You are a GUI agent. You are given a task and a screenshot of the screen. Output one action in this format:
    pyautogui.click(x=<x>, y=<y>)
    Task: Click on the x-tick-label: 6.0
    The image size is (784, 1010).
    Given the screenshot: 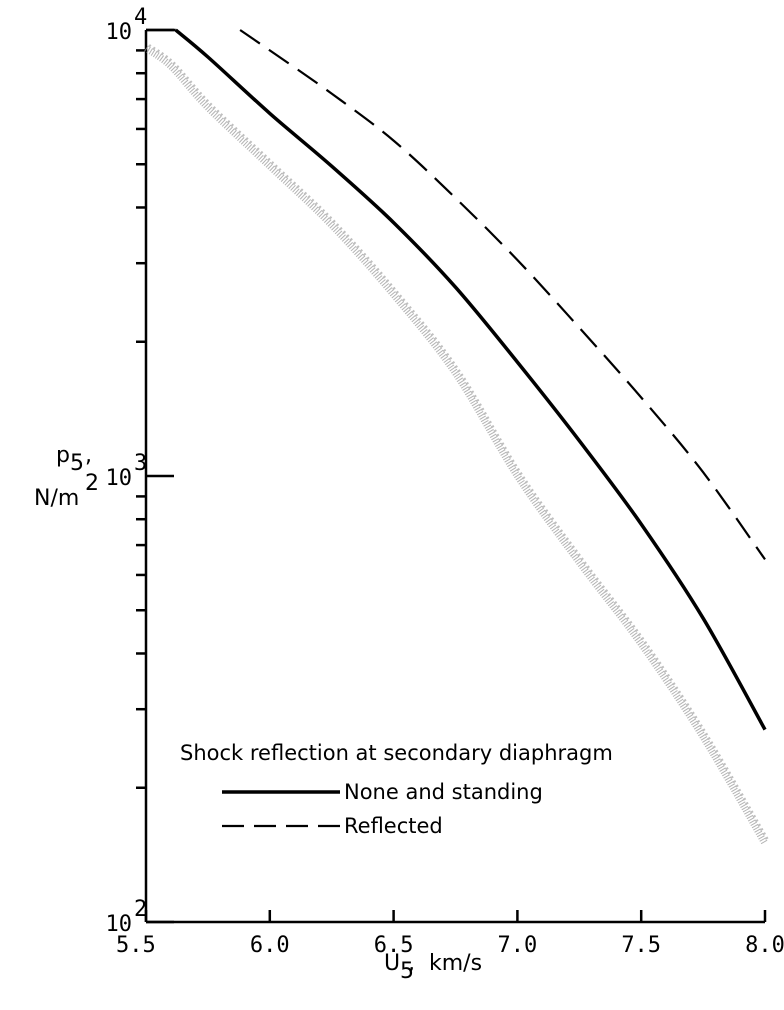 What is the action you would take?
    pyautogui.click(x=270, y=945)
    